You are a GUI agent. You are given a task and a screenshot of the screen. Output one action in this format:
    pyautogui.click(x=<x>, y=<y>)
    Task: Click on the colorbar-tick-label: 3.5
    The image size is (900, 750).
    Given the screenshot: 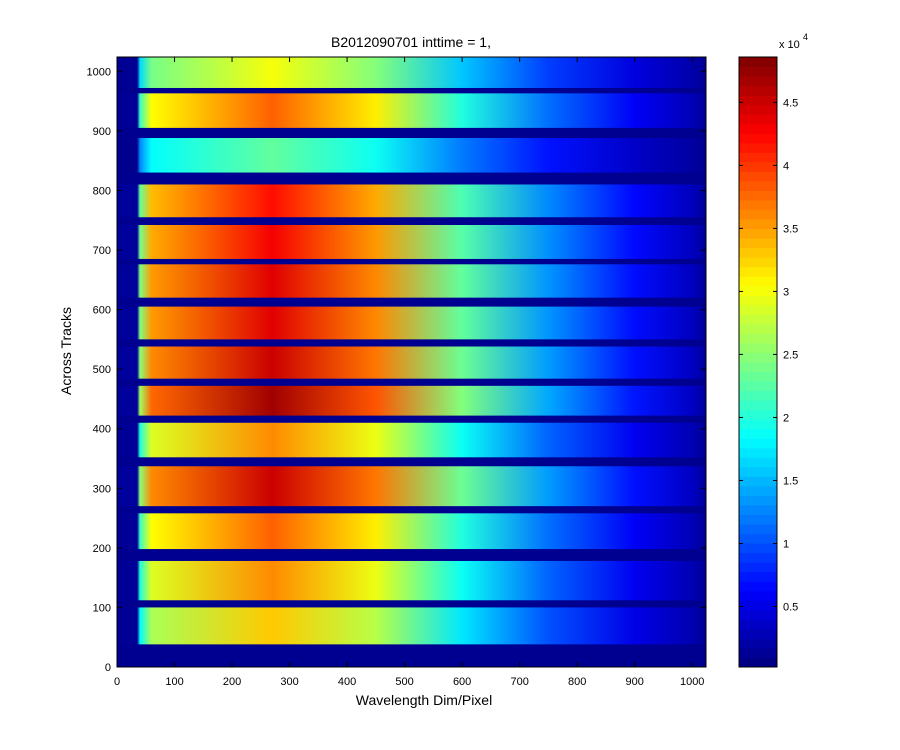 What is the action you would take?
    pyautogui.click(x=790, y=229)
    